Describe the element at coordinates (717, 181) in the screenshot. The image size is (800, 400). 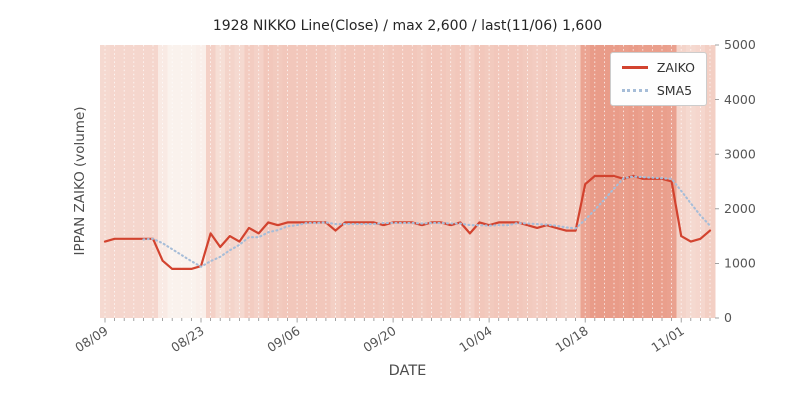
I see `y-ticks` at that location.